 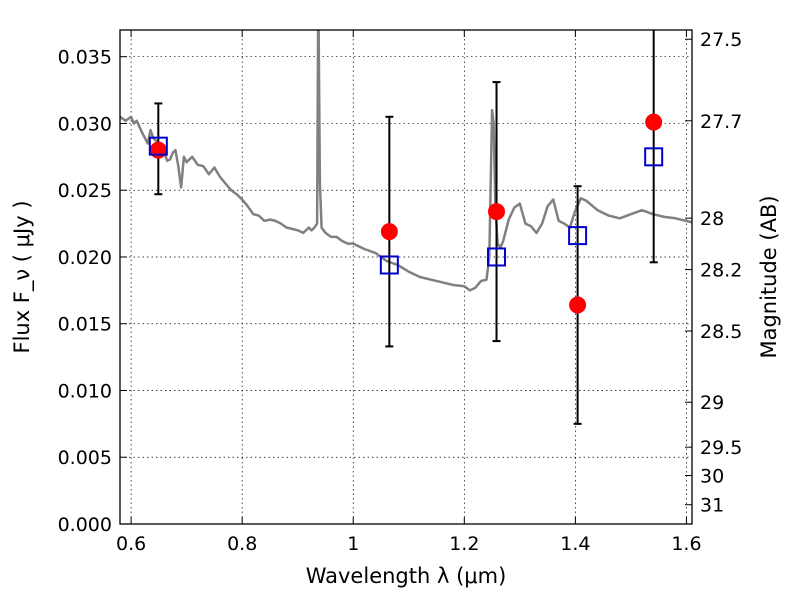 What do you see at coordinates (85, 325) in the screenshot?
I see `y-tick-label: 0.015` at bounding box center [85, 325].